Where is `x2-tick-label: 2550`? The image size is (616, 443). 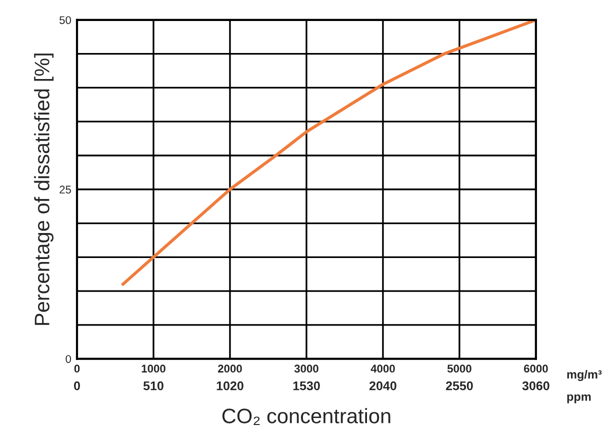 x2-tick-label: 2550 is located at coordinates (459, 385).